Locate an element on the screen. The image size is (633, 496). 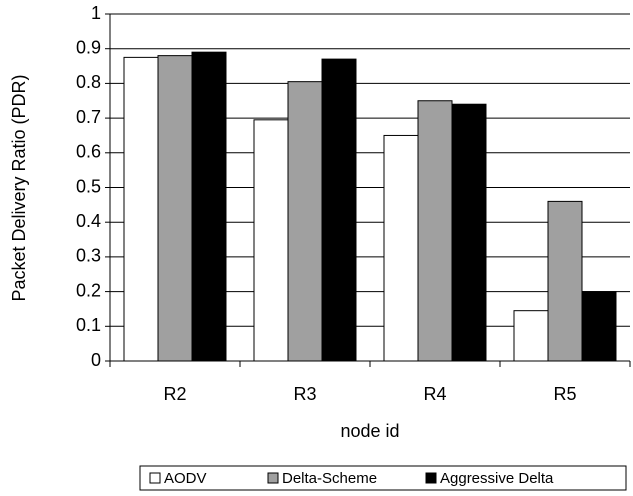
x-tick-label: R3 is located at coordinates (304, 394).